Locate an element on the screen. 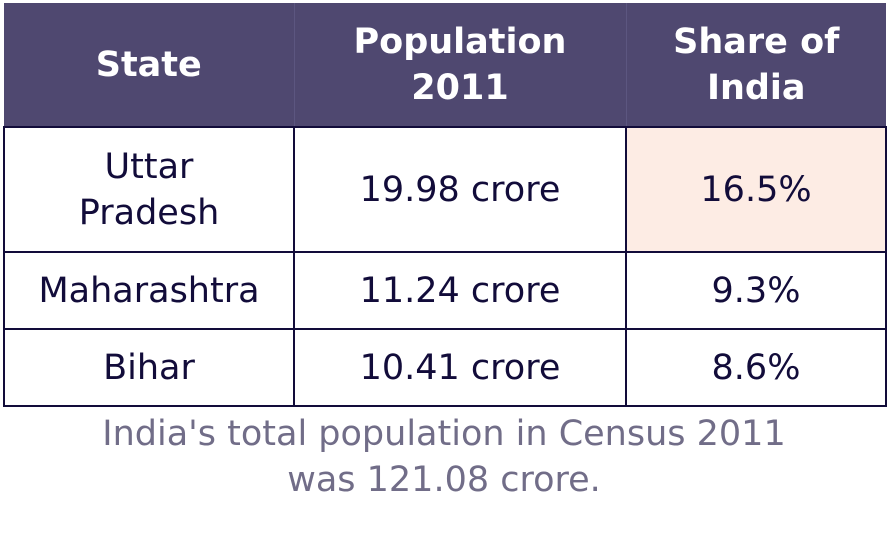 The width and height of the screenshot is (888, 534). cell-population-text: 11.24 crore is located at coordinates (460, 290).